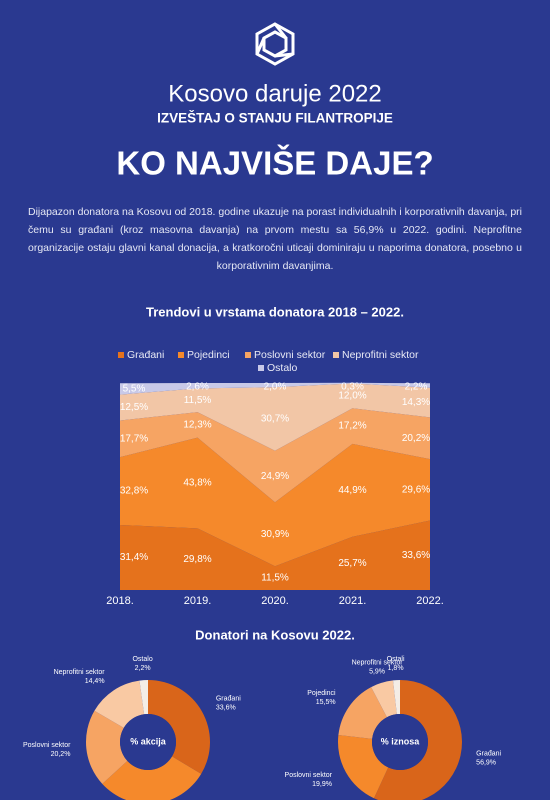 This screenshot has width=550, height=800. What do you see at coordinates (290, 355) in the screenshot?
I see `legend-label: Poslovni sektor` at bounding box center [290, 355].